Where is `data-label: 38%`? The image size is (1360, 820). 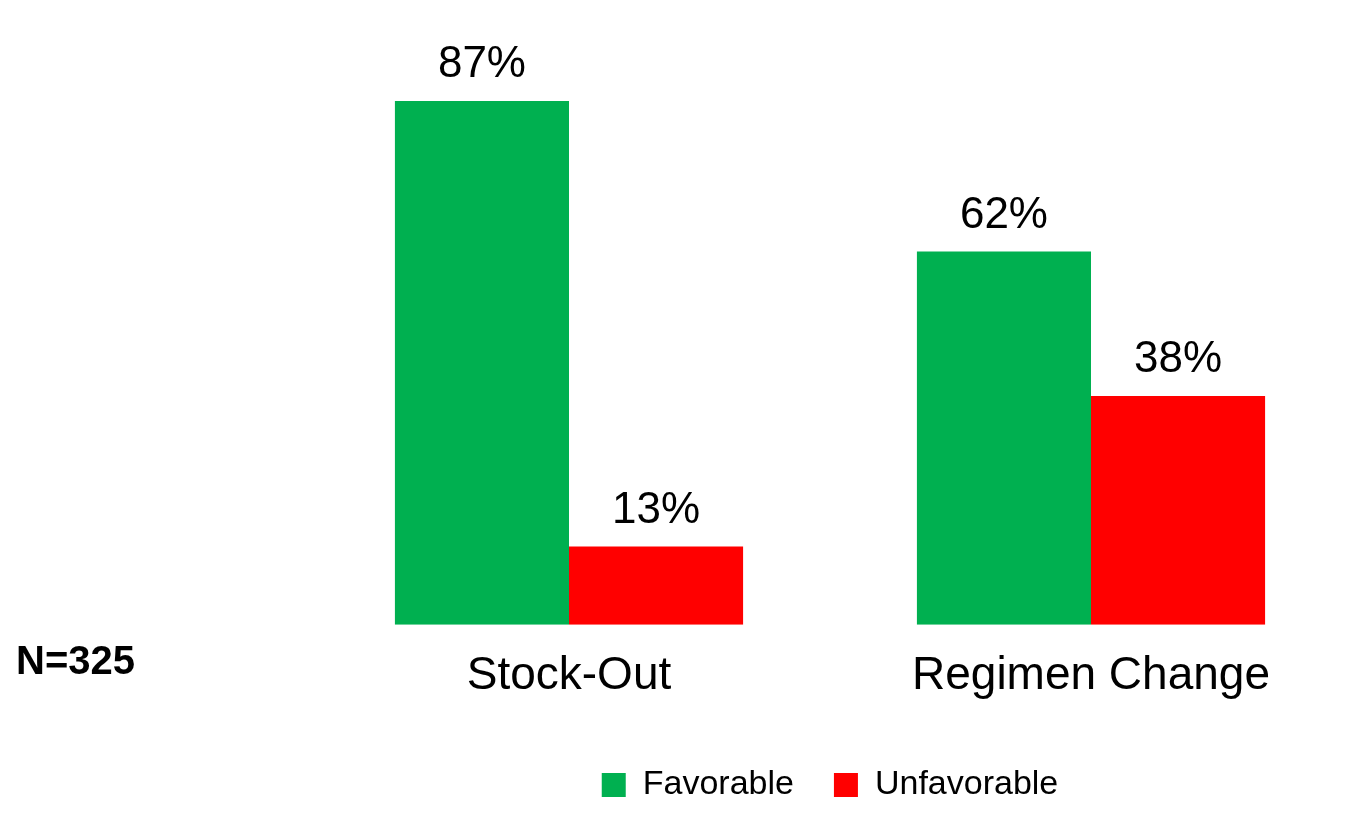
data-label: 38% is located at coordinates (1178, 357).